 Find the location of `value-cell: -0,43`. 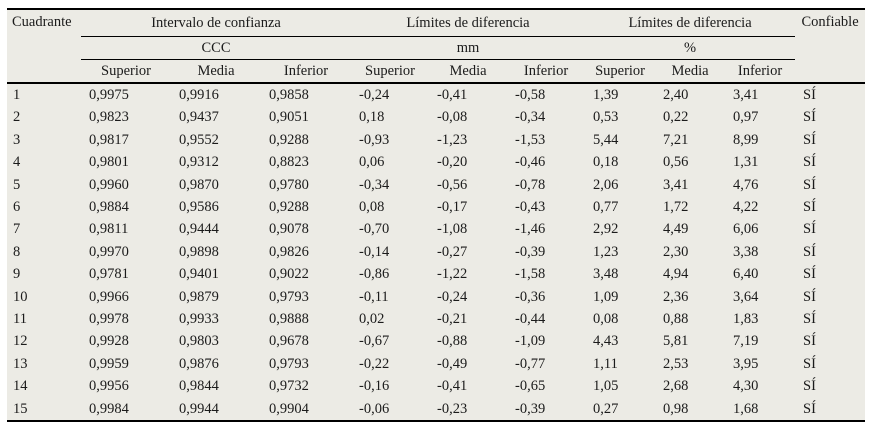

value-cell: -0,43 is located at coordinates (530, 207).